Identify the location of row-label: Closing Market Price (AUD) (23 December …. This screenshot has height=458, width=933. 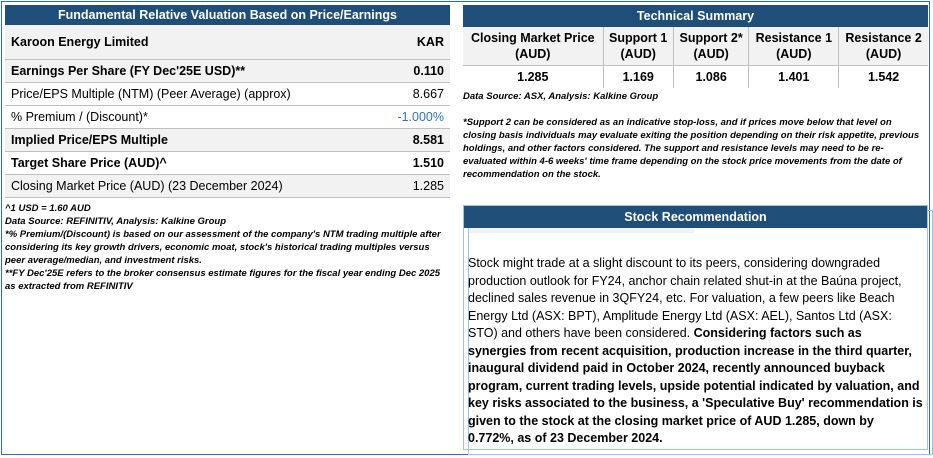
(166, 186).